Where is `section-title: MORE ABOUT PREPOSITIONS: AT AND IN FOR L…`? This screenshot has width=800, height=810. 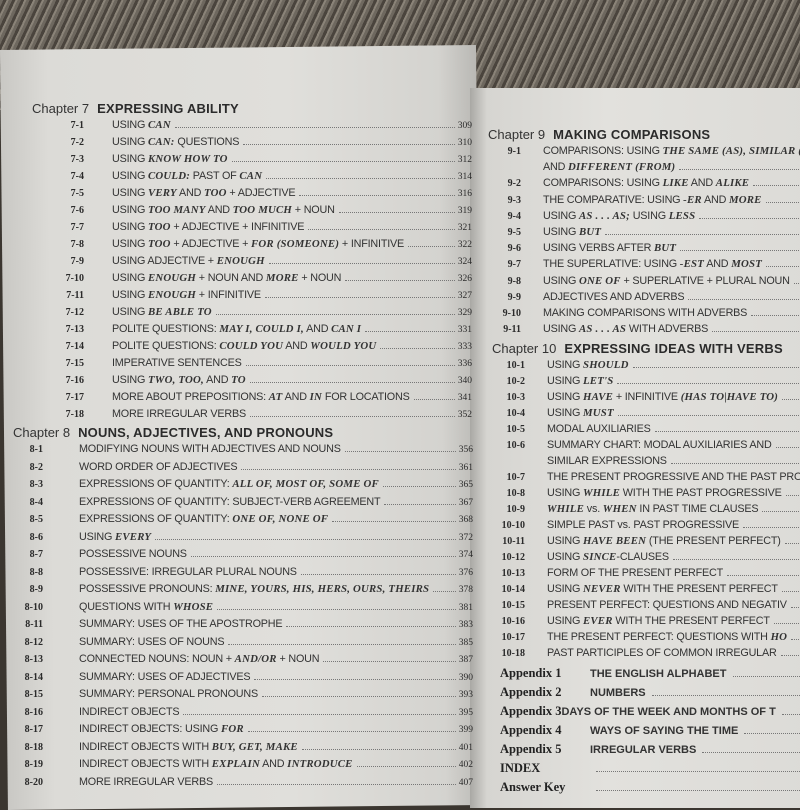 section-title: MORE ABOUT PREPOSITIONS: AT AND IN FOR L… is located at coordinates (261, 397).